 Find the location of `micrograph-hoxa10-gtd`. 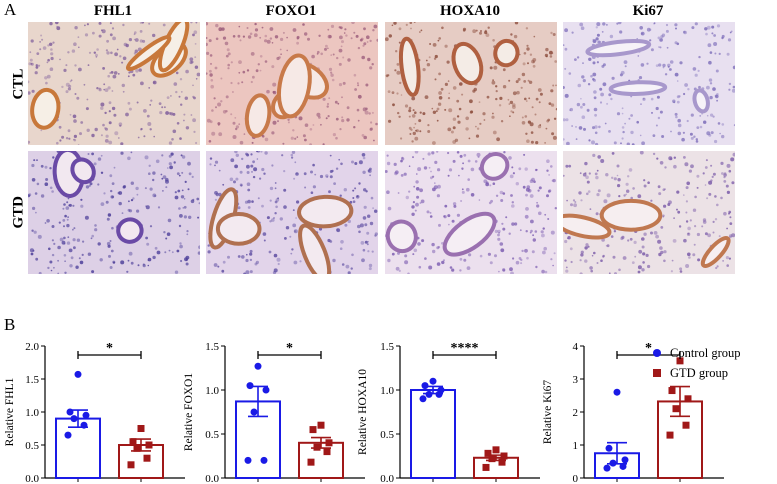

micrograph-hoxa10-gtd is located at coordinates (471, 212).